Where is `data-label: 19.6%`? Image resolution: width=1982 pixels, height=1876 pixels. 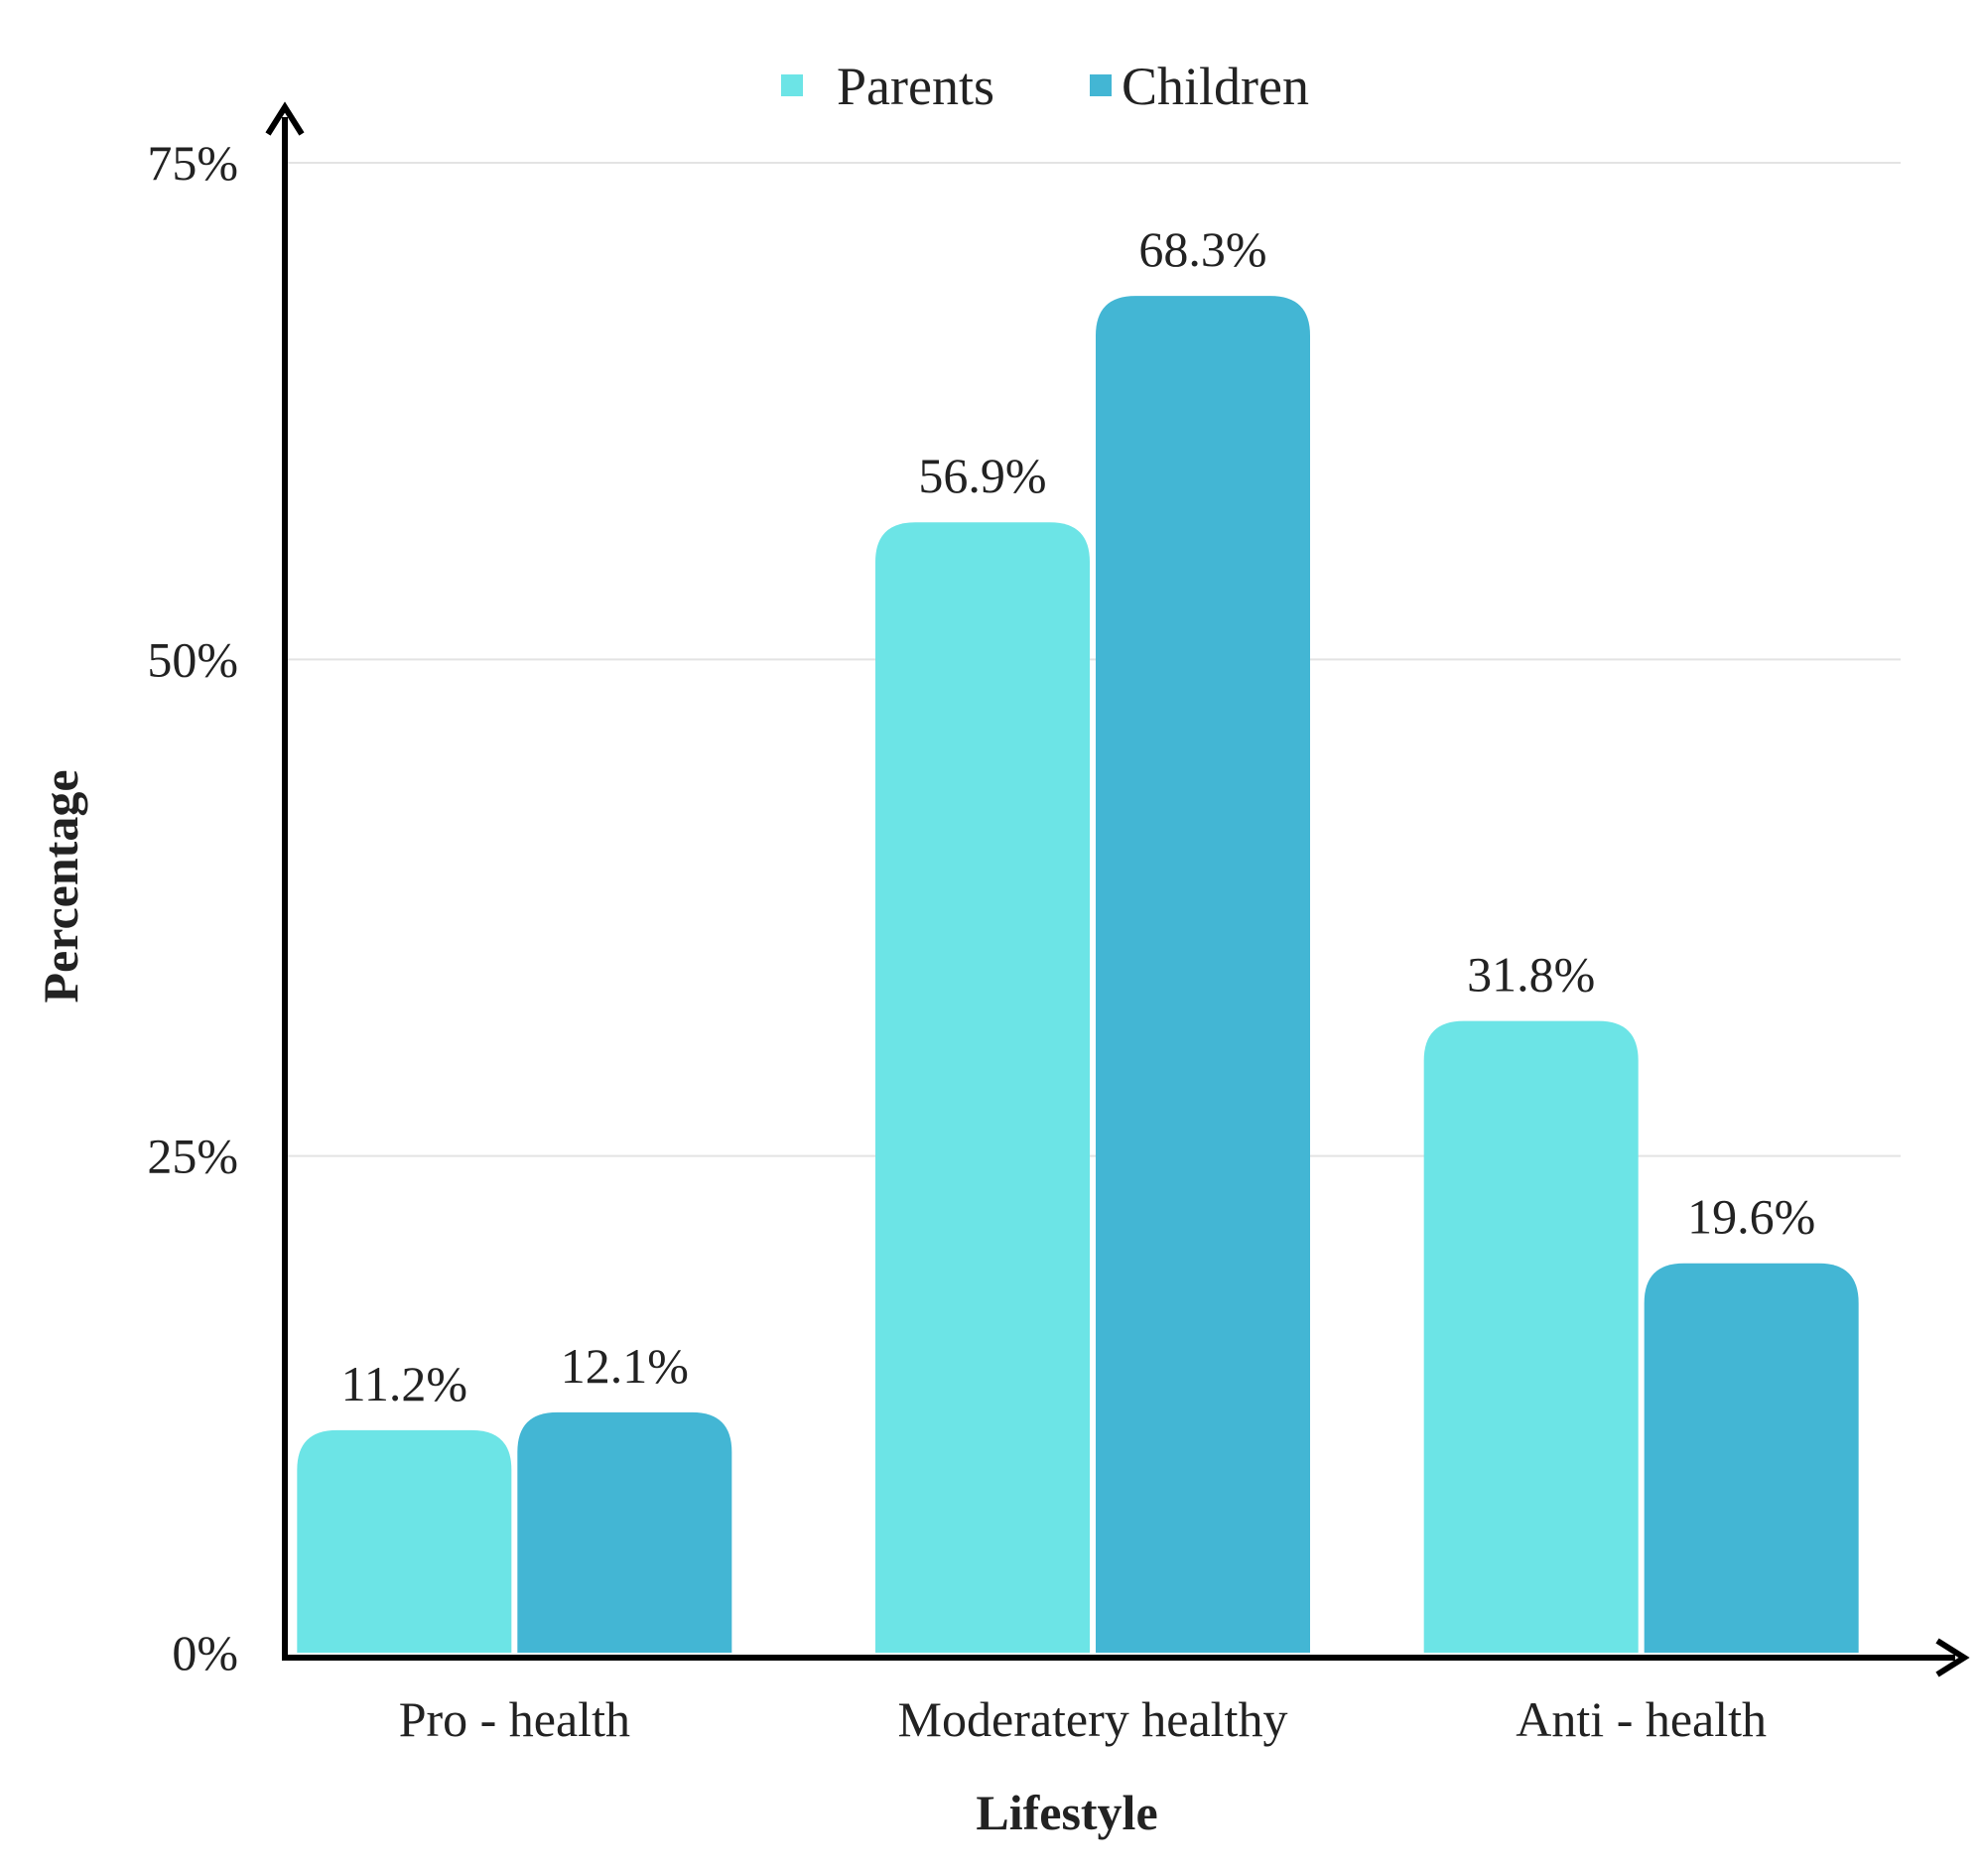 data-label: 19.6% is located at coordinates (1751, 1217).